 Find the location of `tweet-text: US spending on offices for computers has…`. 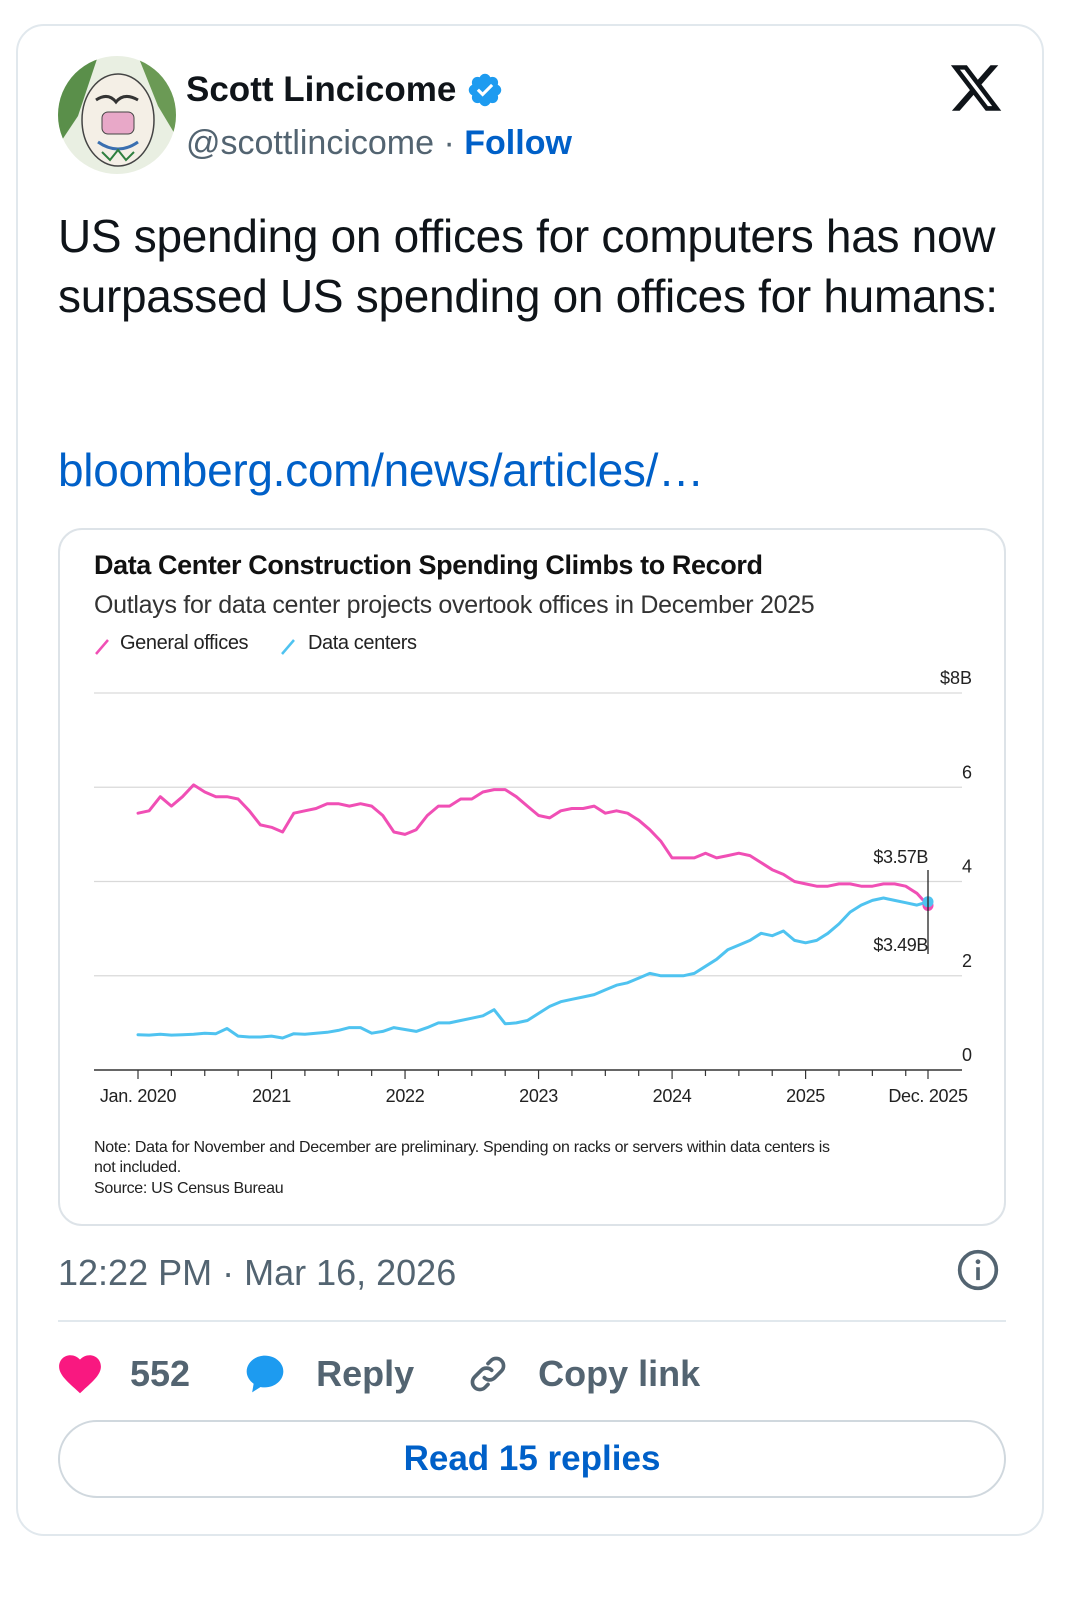

tweet-text: US spending on offices for computers has… is located at coordinates (528, 266).